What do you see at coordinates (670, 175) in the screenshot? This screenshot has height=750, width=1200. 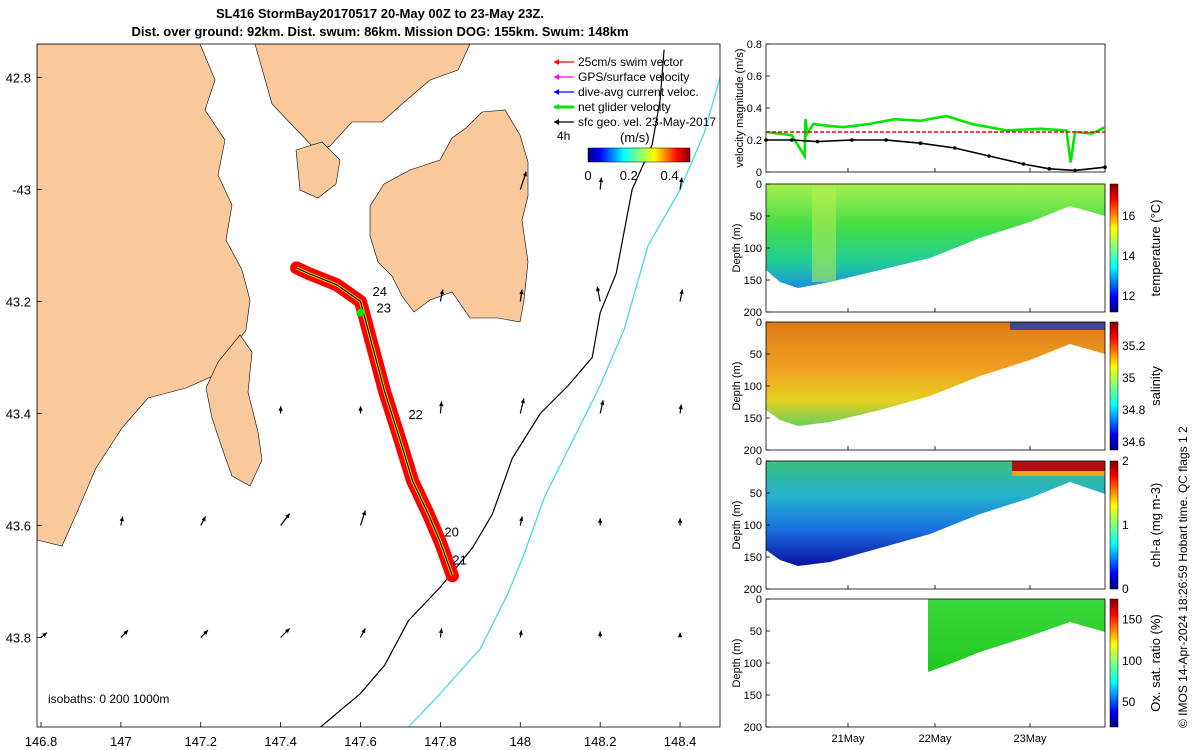 I see `colorbar-tick: 0.4` at bounding box center [670, 175].